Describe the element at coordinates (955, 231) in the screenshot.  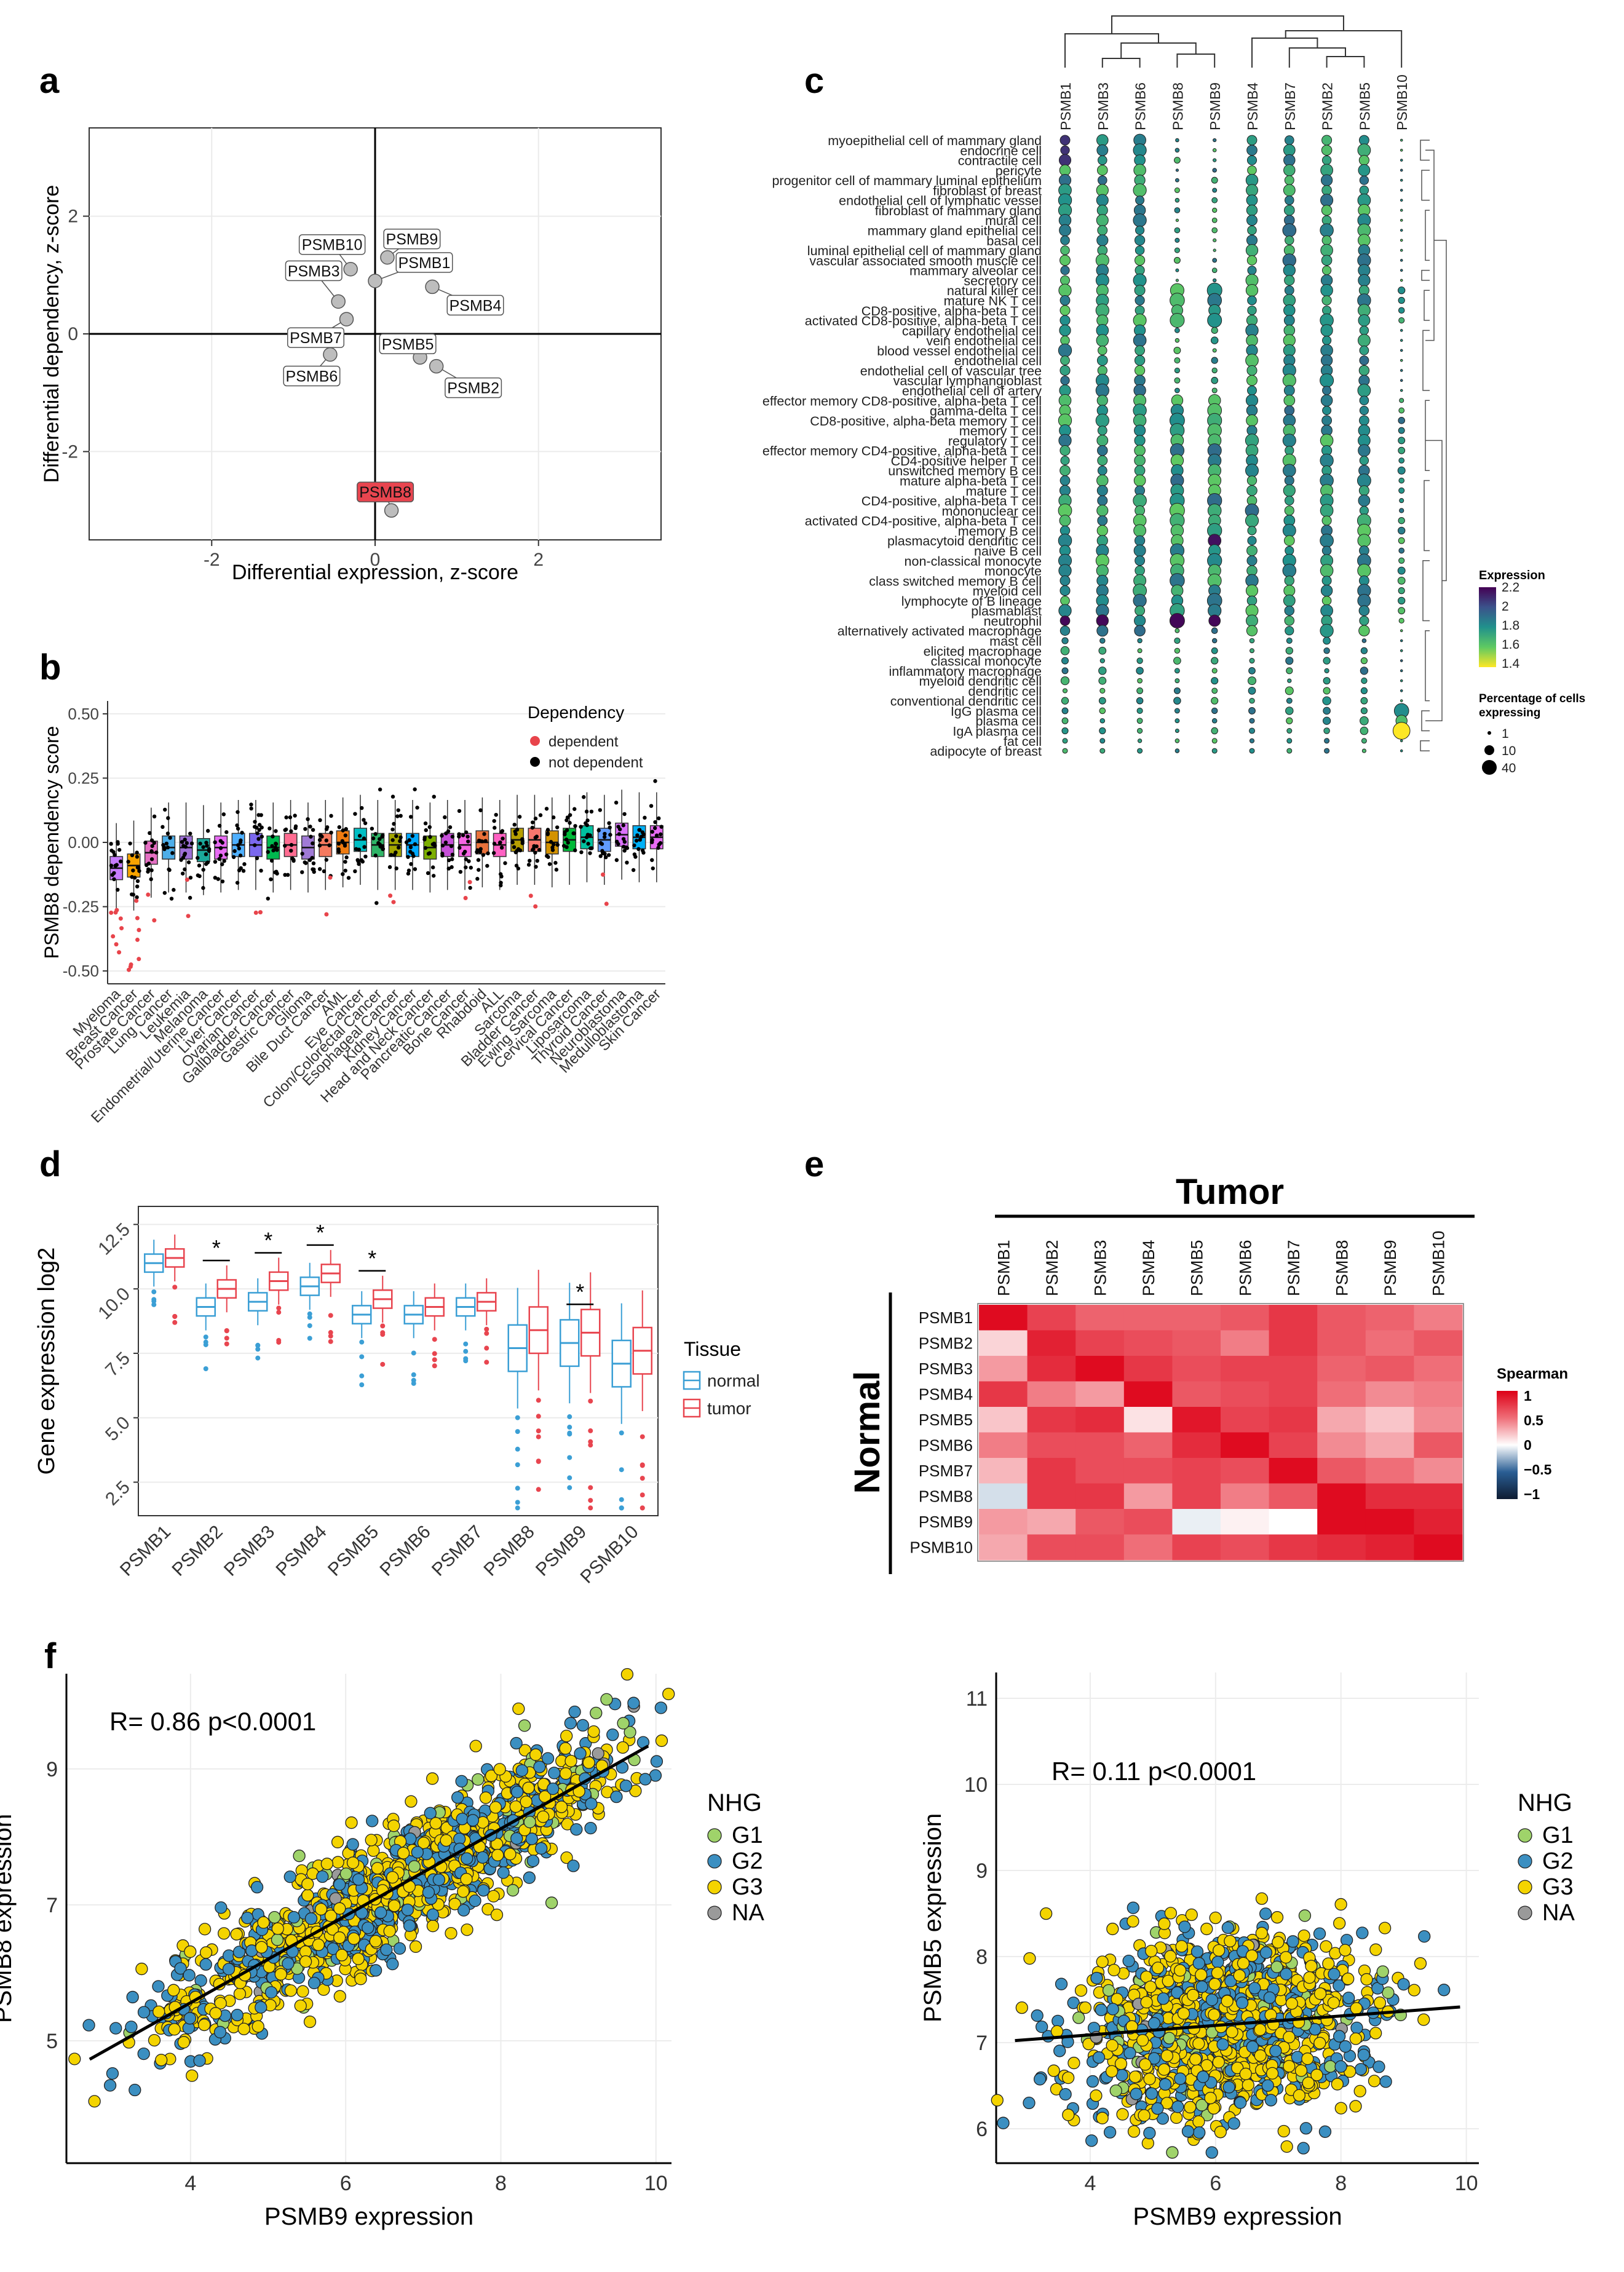
I see `panel-c-cell-type-label: mammary gland epithelial cell` at that location.